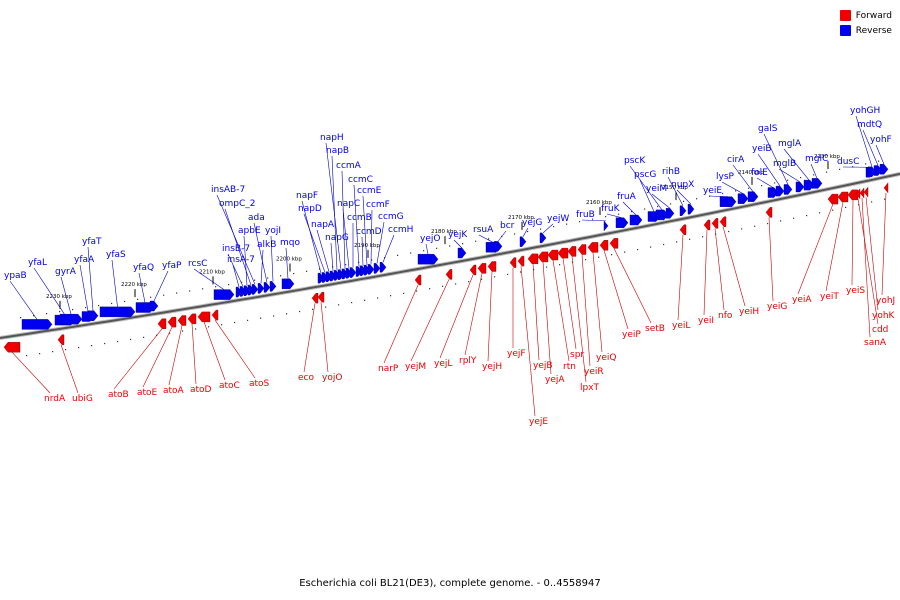 The height and width of the screenshot is (600, 900). I want to click on insB-7-leader, so click(235, 270).